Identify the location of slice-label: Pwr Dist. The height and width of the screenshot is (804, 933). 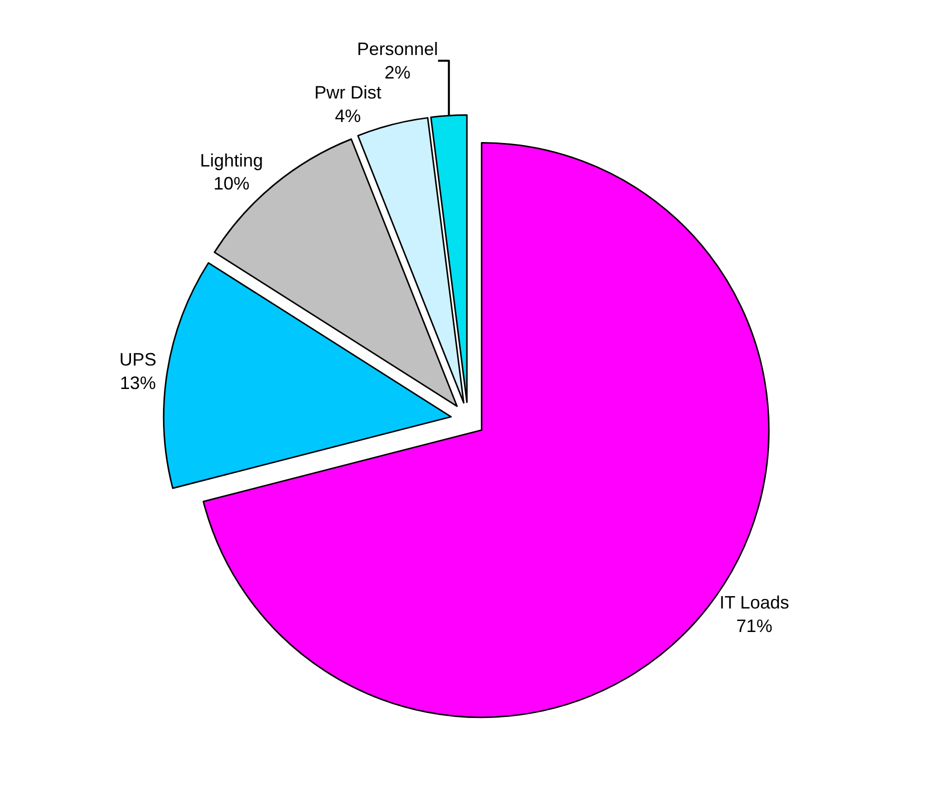
(348, 92).